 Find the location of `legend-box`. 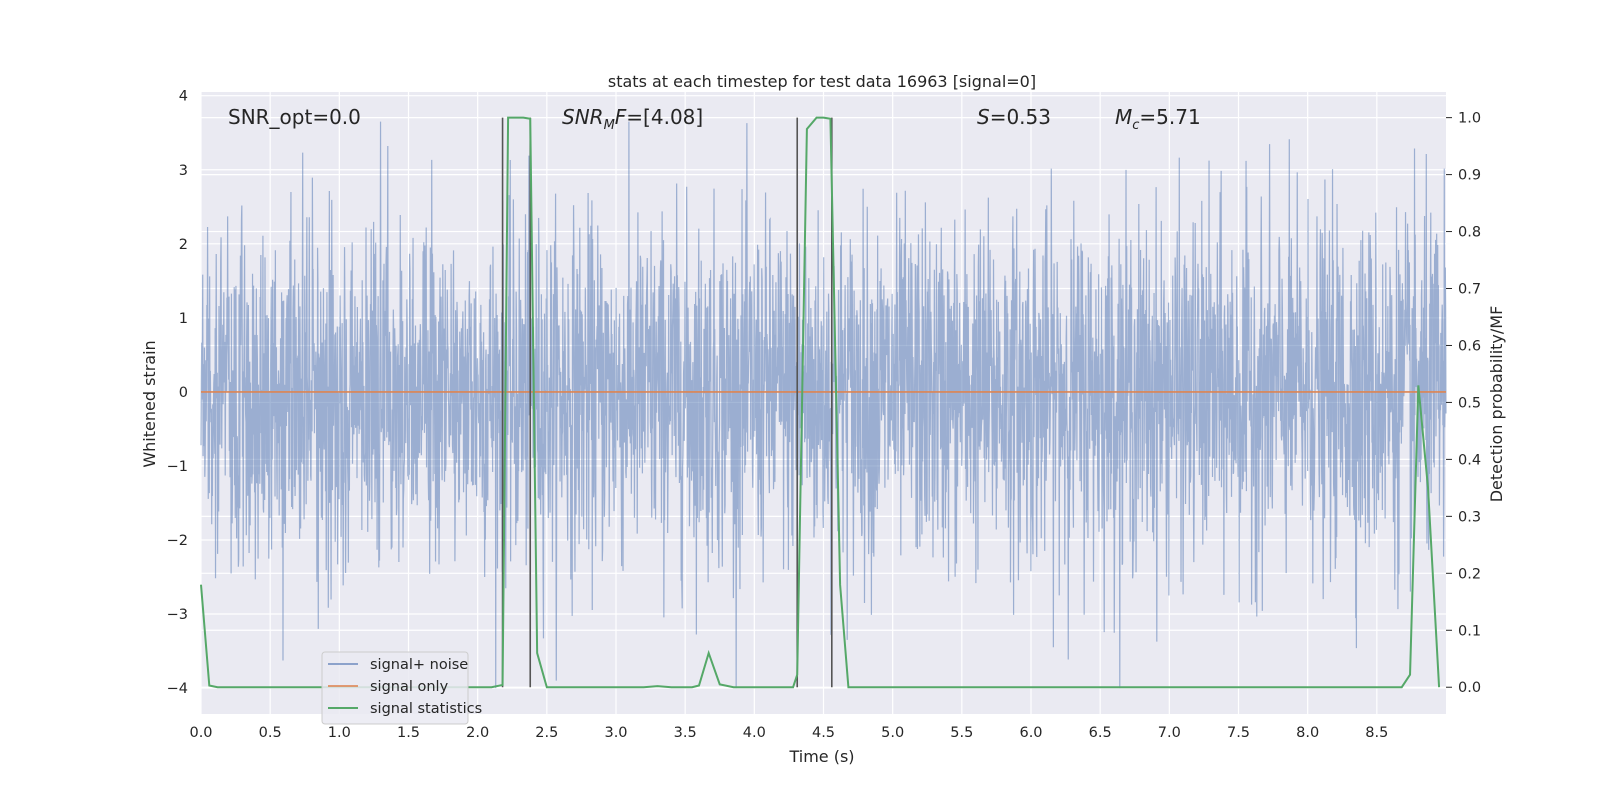

legend-box is located at coordinates (395, 688).